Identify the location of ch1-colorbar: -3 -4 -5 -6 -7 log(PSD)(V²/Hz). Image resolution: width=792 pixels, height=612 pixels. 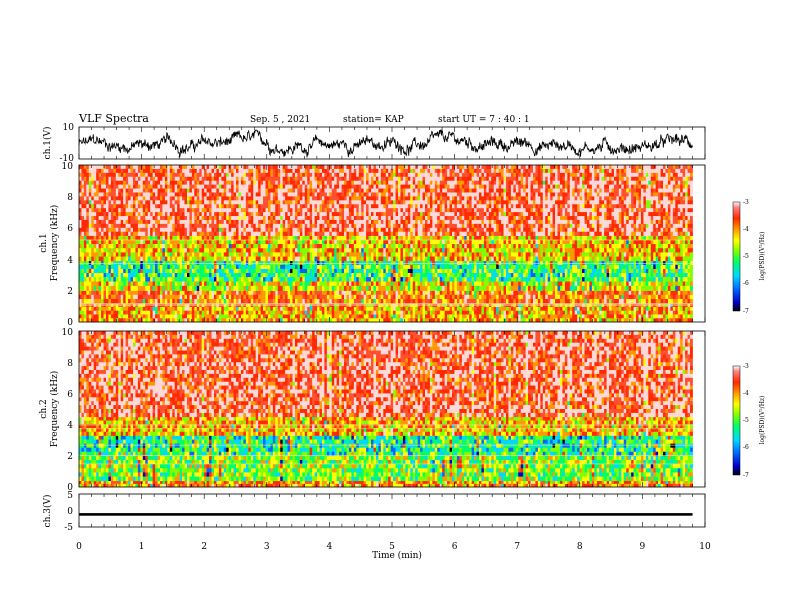
(749, 257).